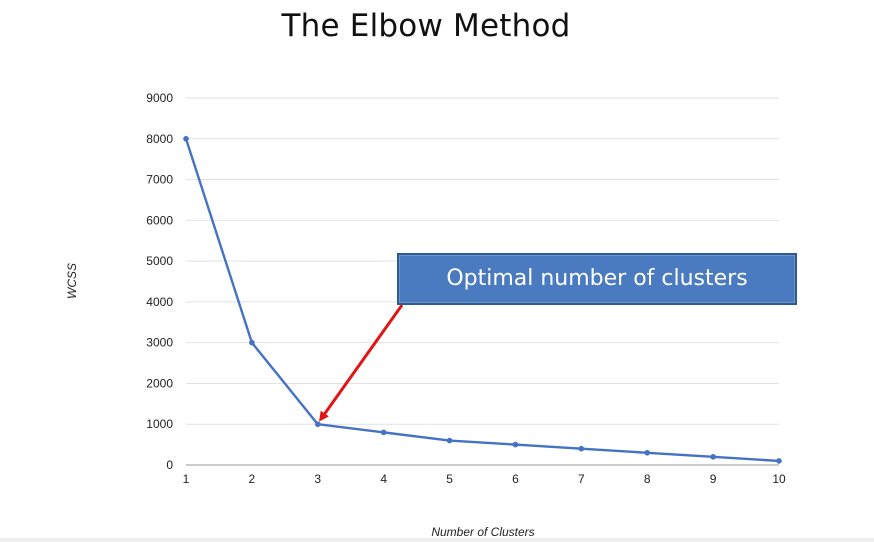 Image resolution: width=874 pixels, height=542 pixels. I want to click on x-axis-ticks: 1 2 3 4 5 6 7 8 9 10, so click(484, 479).